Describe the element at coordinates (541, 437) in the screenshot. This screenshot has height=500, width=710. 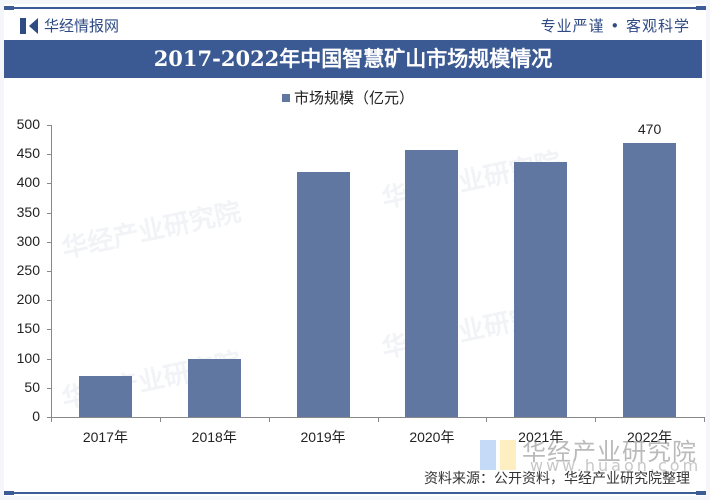
I see `x-tick-label: 2021年` at that location.